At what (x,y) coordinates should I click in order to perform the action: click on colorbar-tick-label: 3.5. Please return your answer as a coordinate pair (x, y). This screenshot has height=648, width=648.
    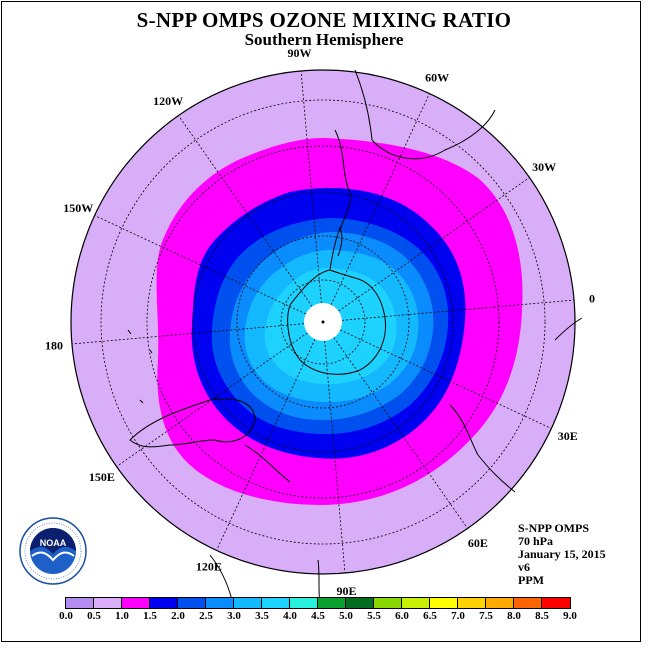
    Looking at the image, I should click on (262, 616).